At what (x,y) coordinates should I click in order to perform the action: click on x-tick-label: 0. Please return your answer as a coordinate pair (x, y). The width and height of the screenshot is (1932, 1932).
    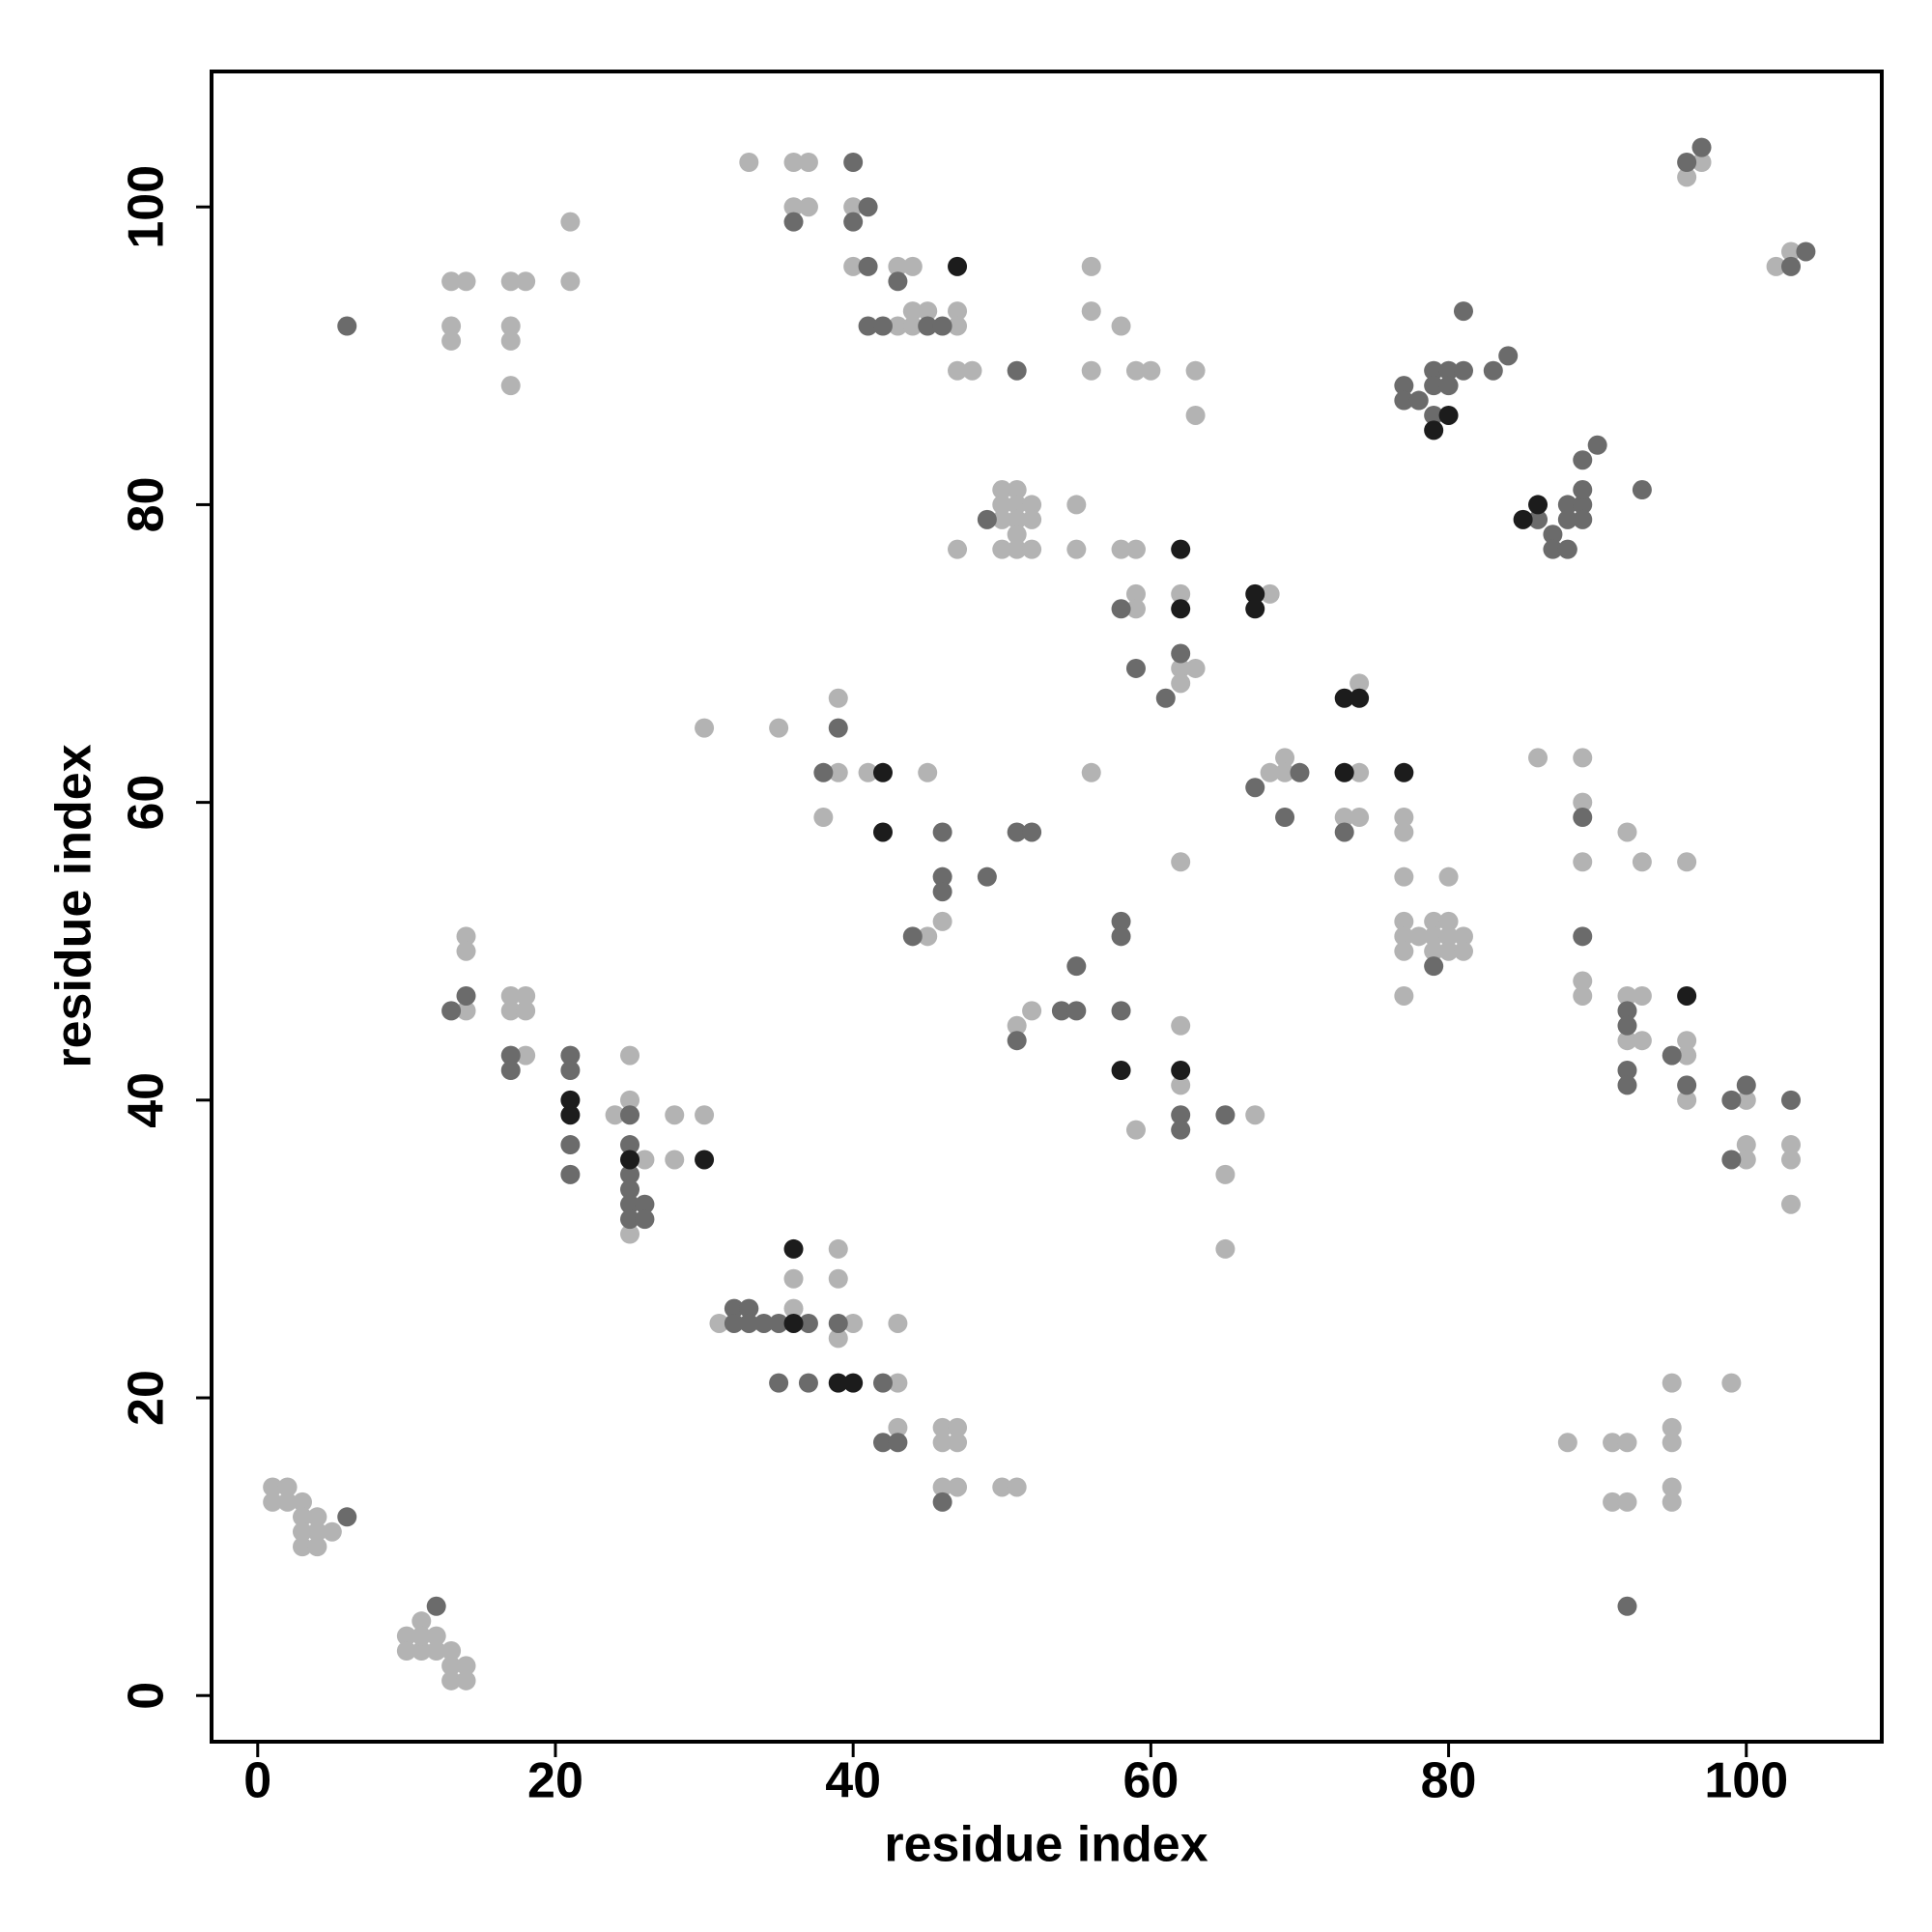
    Looking at the image, I should click on (257, 1781).